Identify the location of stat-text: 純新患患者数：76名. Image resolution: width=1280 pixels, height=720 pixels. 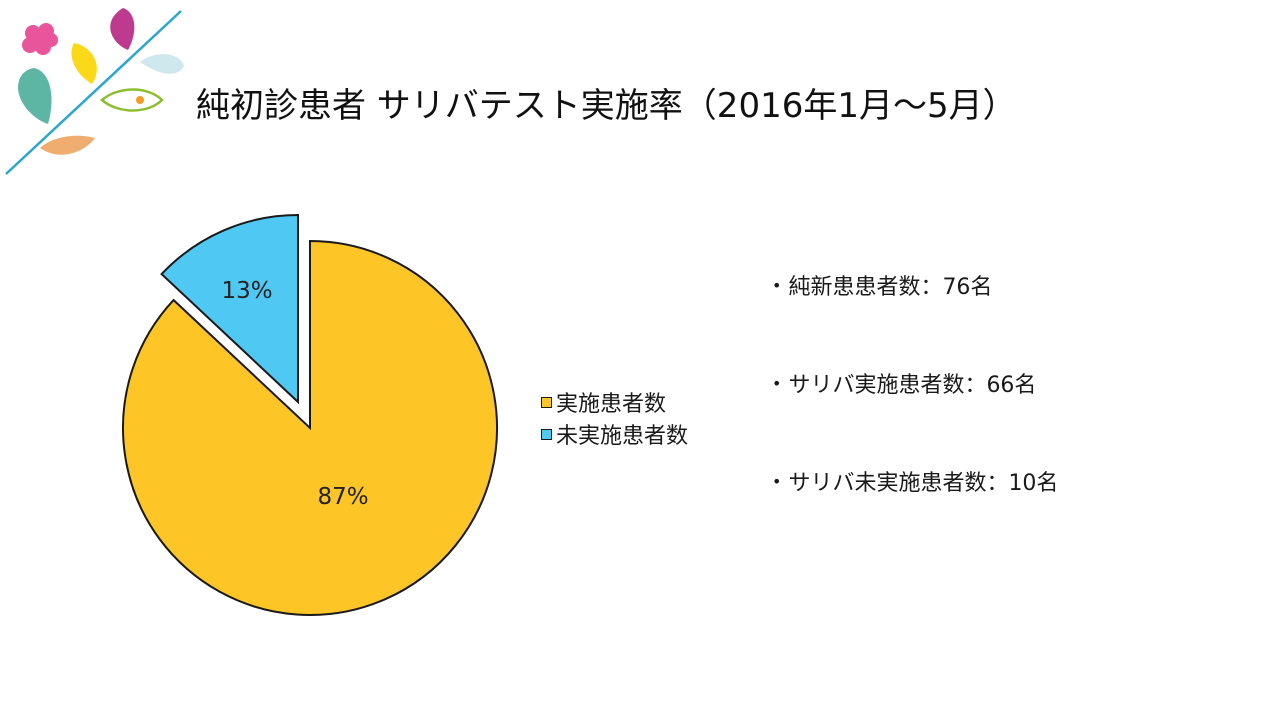
(890, 287).